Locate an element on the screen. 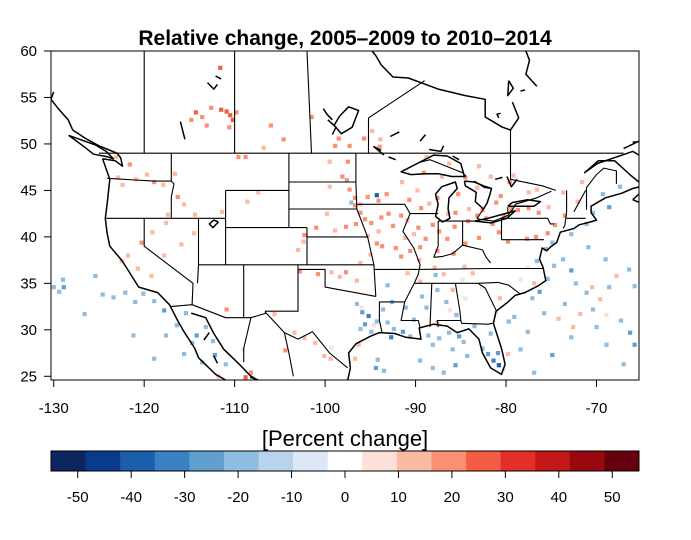 Image resolution: width=691 pixels, height=540 pixels. y-tick-label: 55 is located at coordinates (28, 97).